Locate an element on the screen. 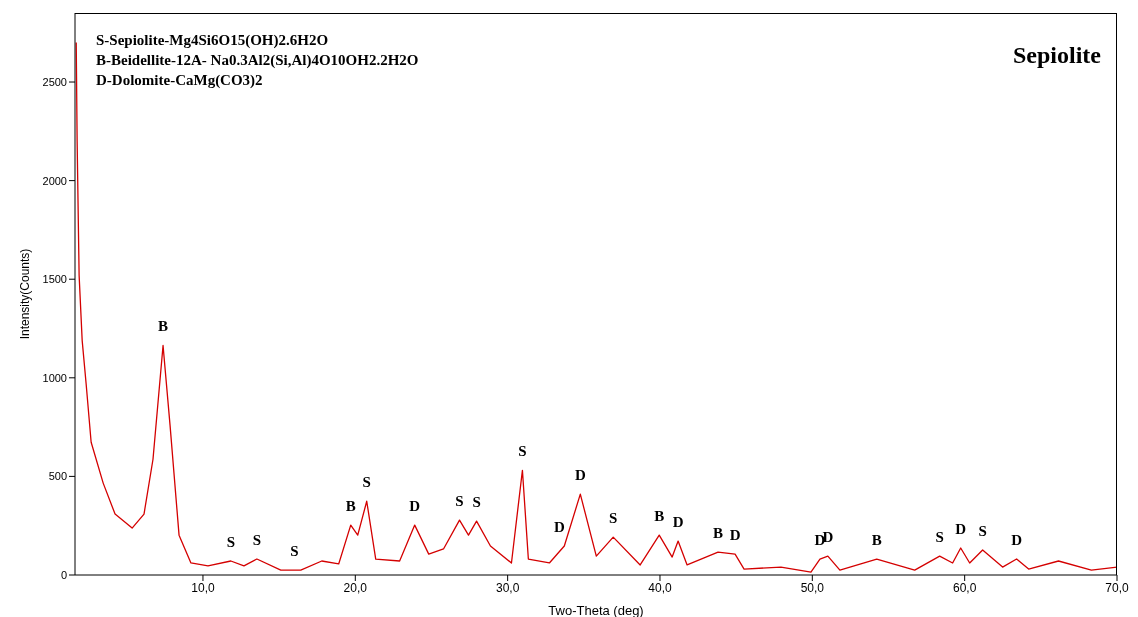 The image size is (1138, 617). x-tick-label: 30,0 is located at coordinates (507, 587).